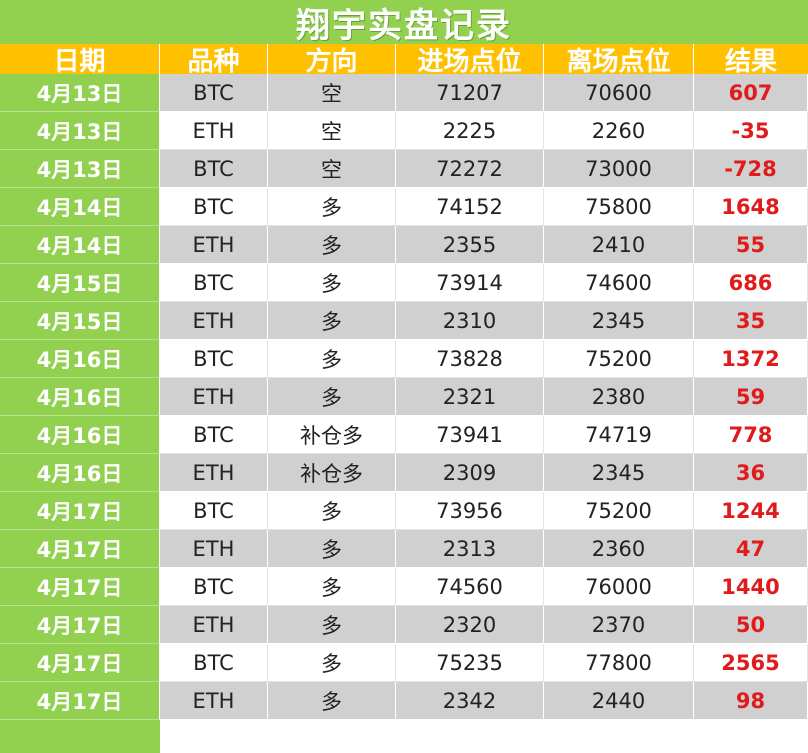 This screenshot has width=808, height=753. I want to click on cell-entry: 2309, so click(470, 473).